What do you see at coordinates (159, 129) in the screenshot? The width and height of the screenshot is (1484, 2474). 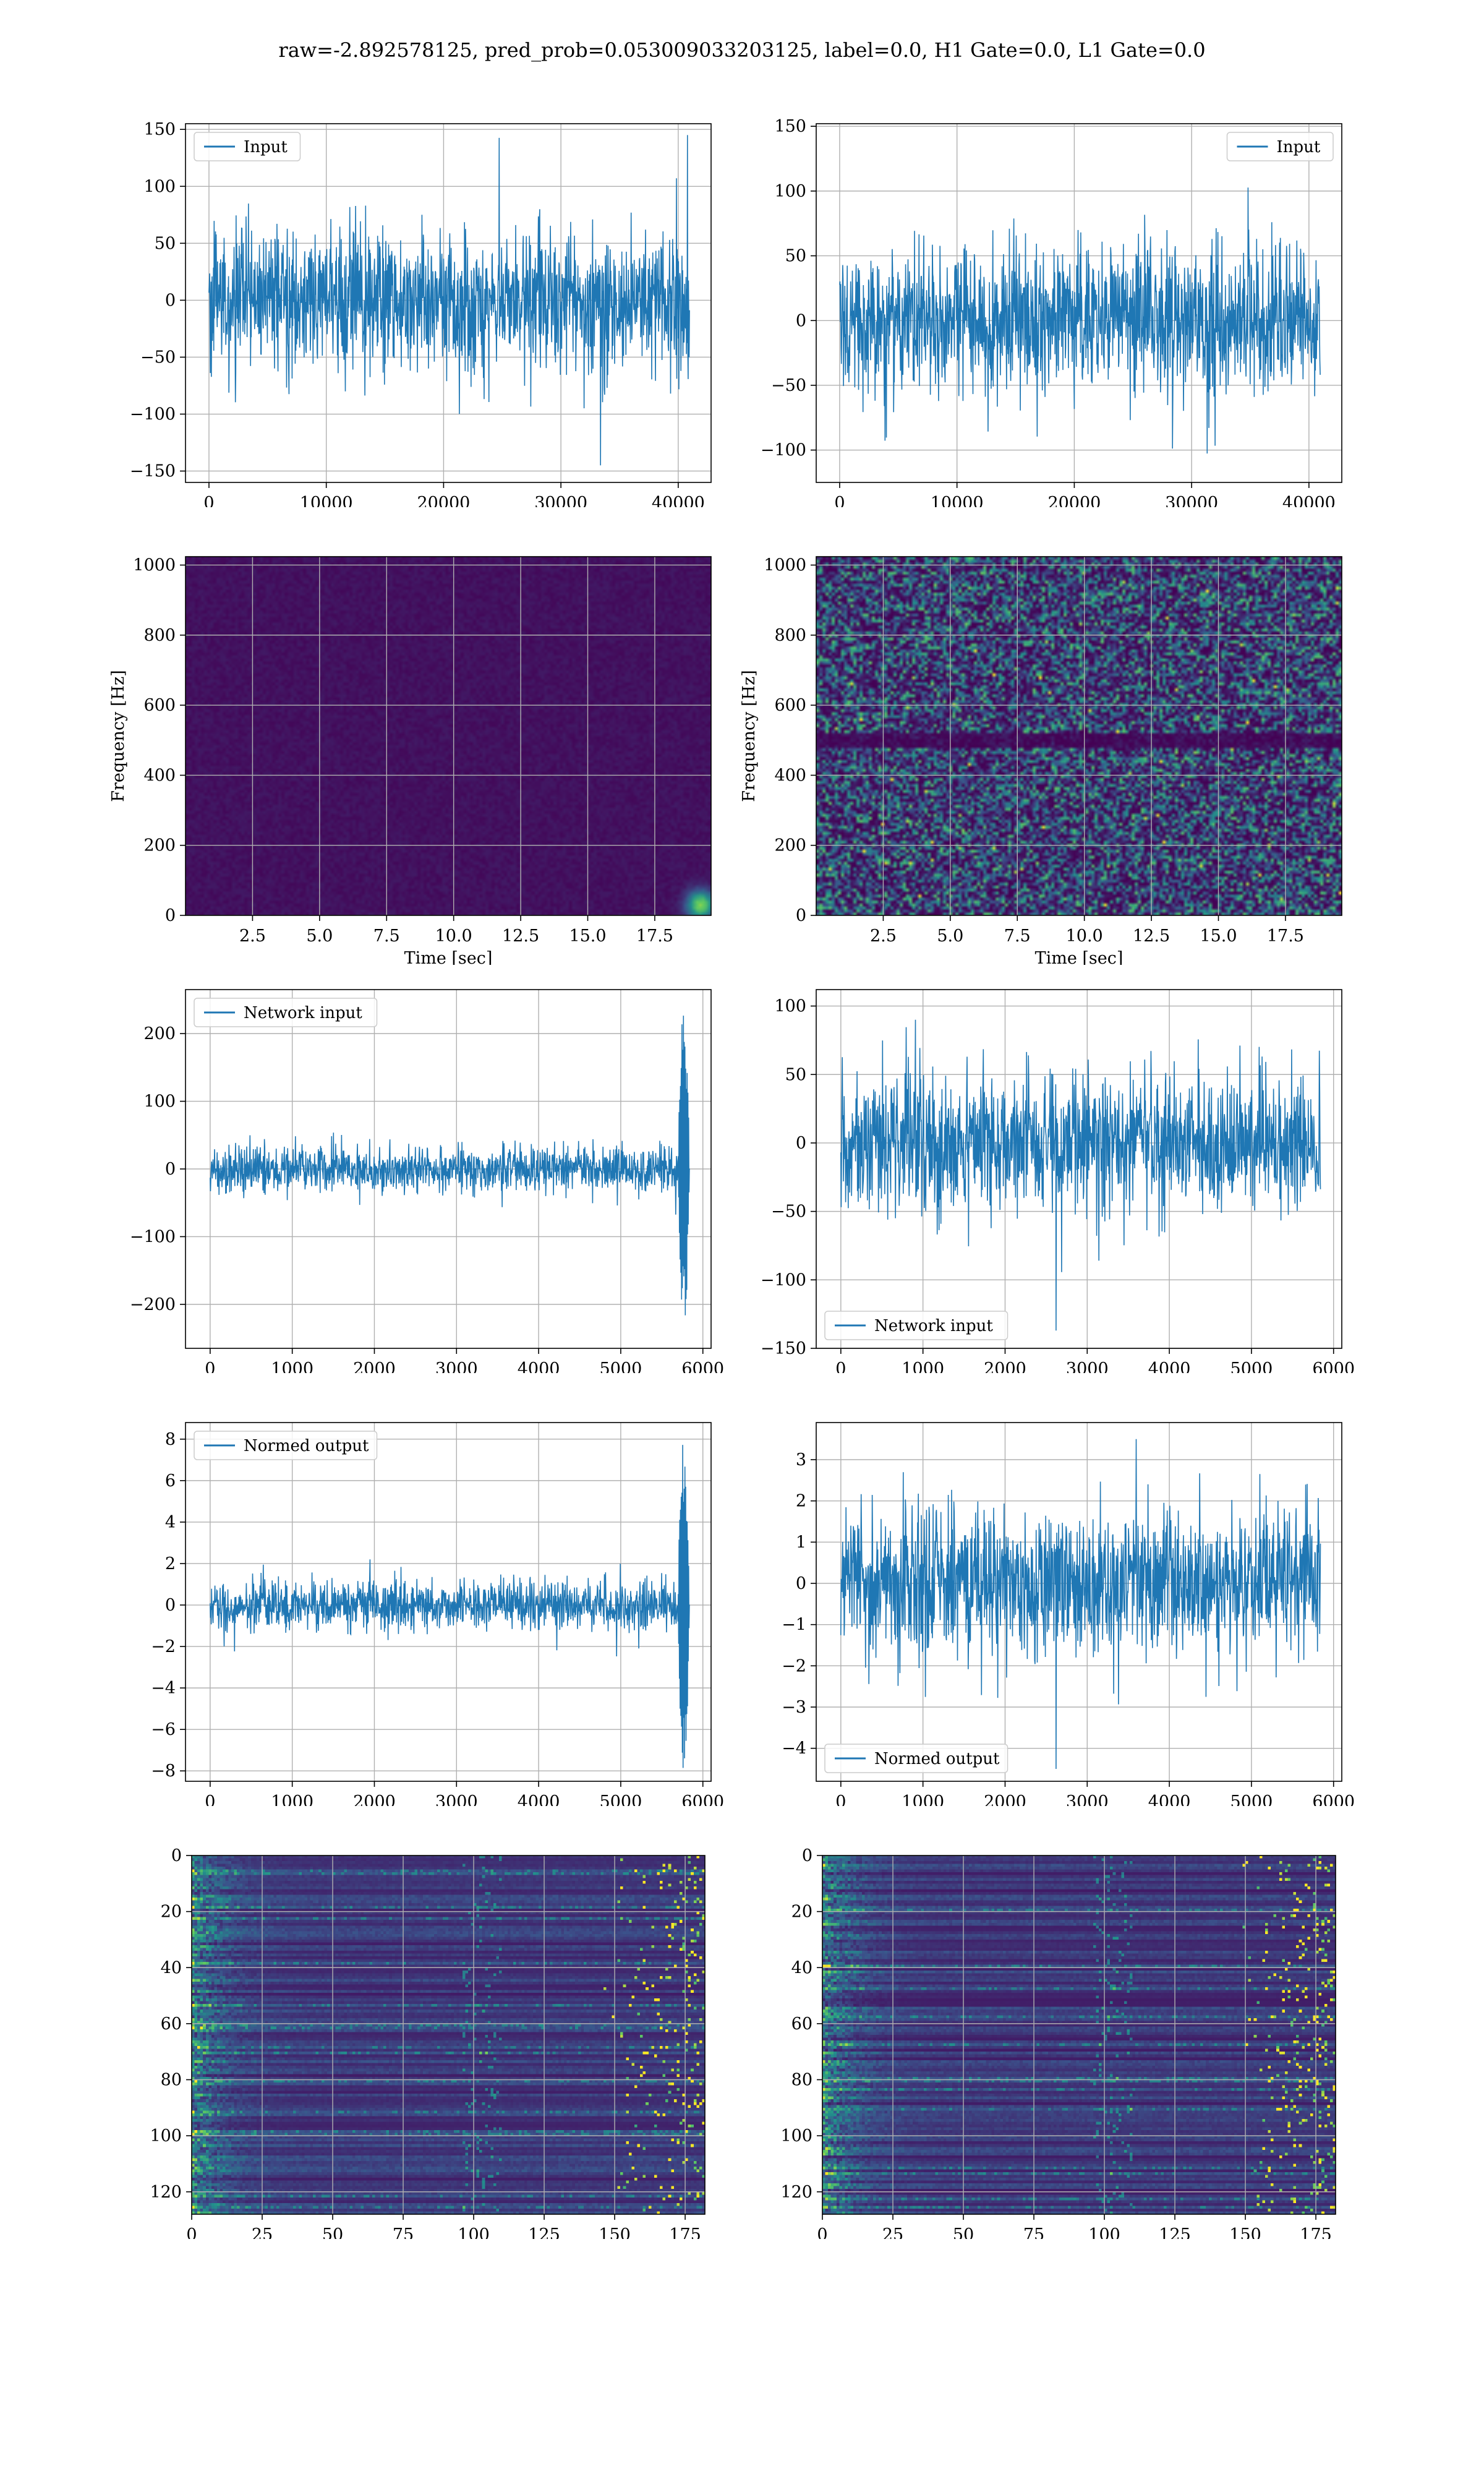 I see `input-h1-ytick-label: 150` at bounding box center [159, 129].